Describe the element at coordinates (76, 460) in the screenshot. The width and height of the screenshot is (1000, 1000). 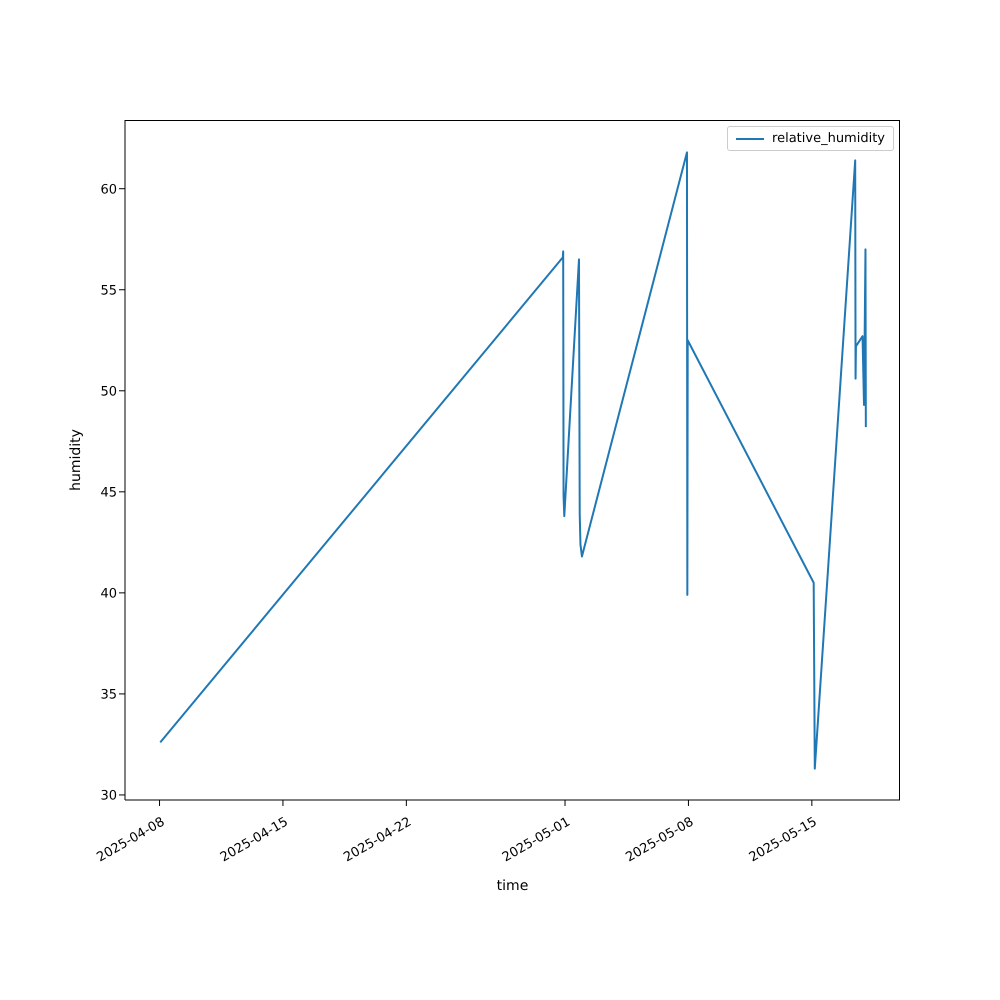
I see `y-axis-title: humidity` at that location.